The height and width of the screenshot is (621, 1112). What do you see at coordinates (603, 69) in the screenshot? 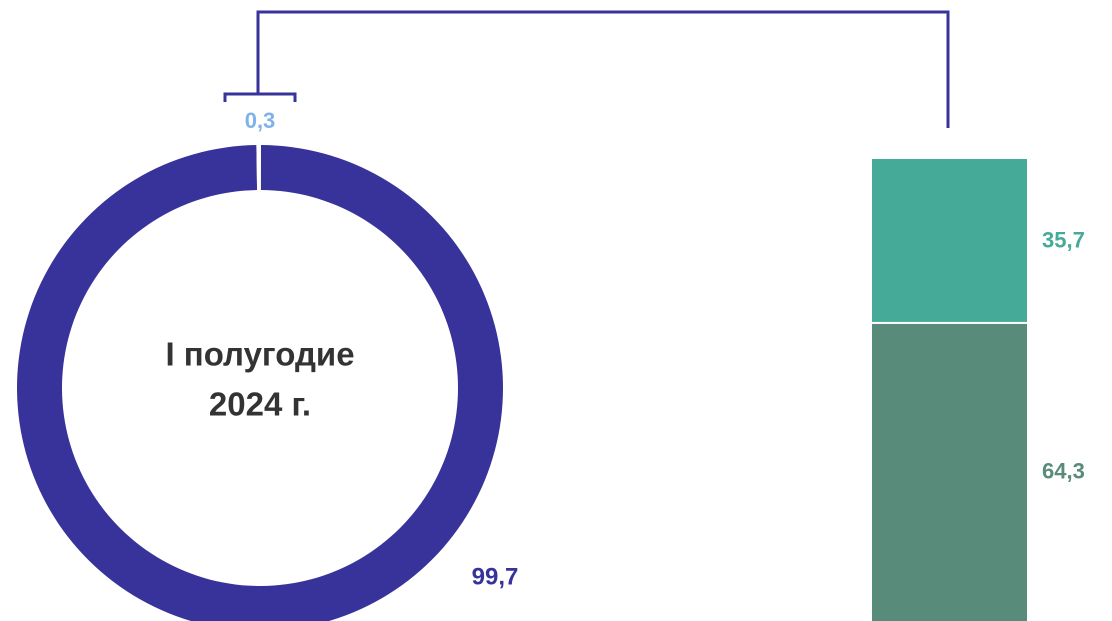
I see `connector` at bounding box center [603, 69].